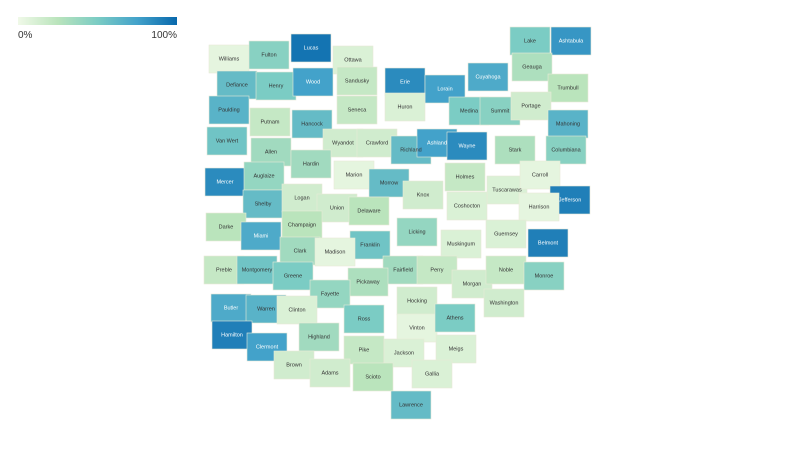  I want to click on county-label: Hamilton, so click(232, 335).